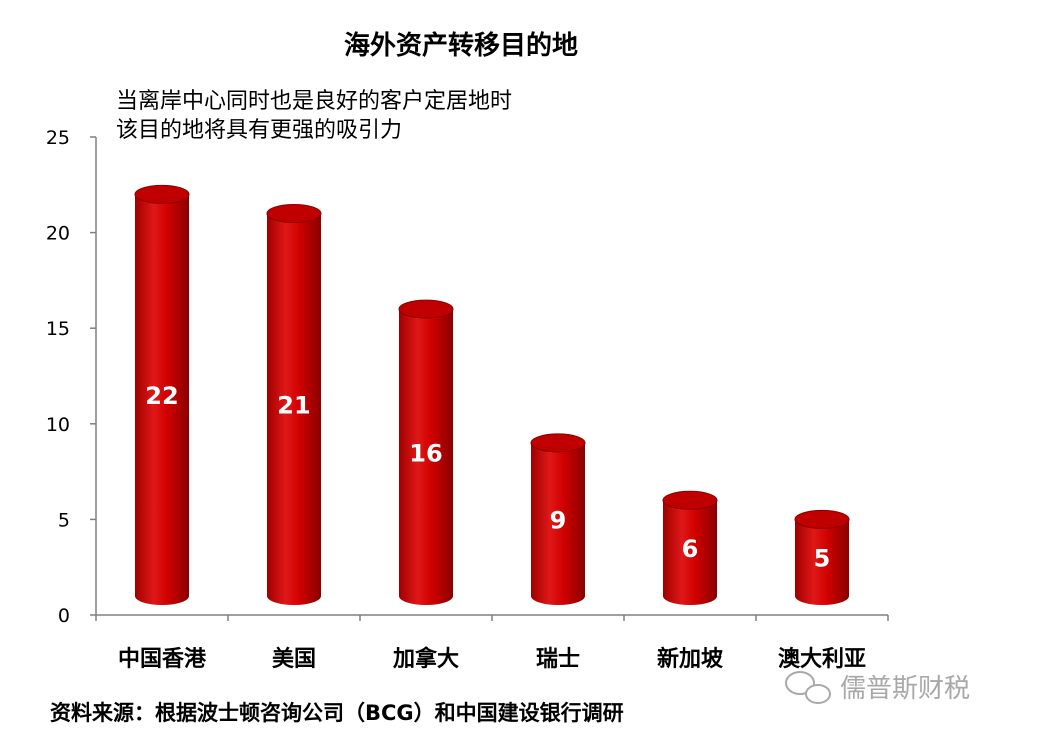  I want to click on data-label: 9, so click(558, 520).